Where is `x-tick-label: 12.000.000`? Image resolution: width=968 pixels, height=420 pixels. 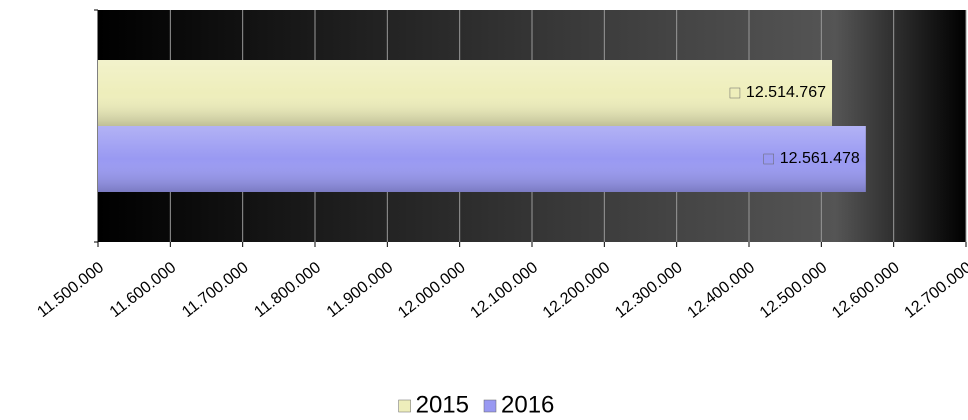
x-tick-label: 12.000.000 is located at coordinates (432, 290).